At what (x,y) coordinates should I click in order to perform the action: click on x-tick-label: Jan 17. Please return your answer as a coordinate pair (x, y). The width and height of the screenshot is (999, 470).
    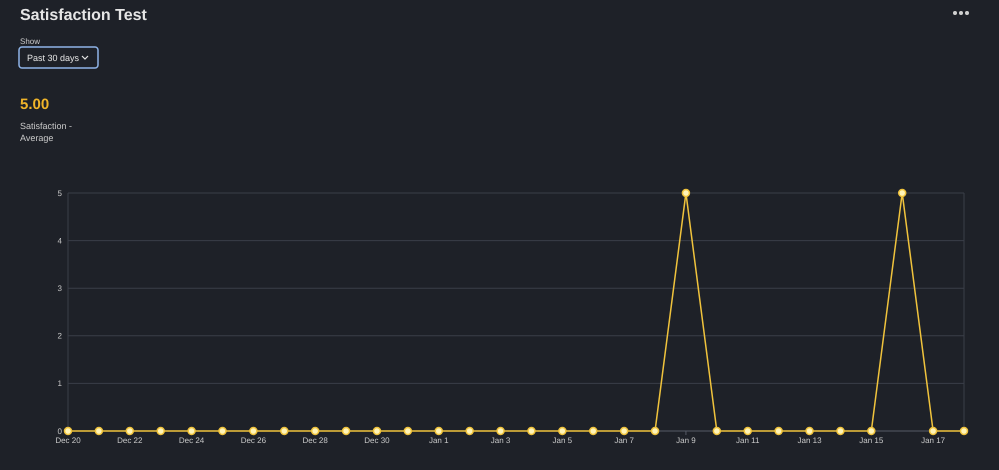
    Looking at the image, I should click on (933, 440).